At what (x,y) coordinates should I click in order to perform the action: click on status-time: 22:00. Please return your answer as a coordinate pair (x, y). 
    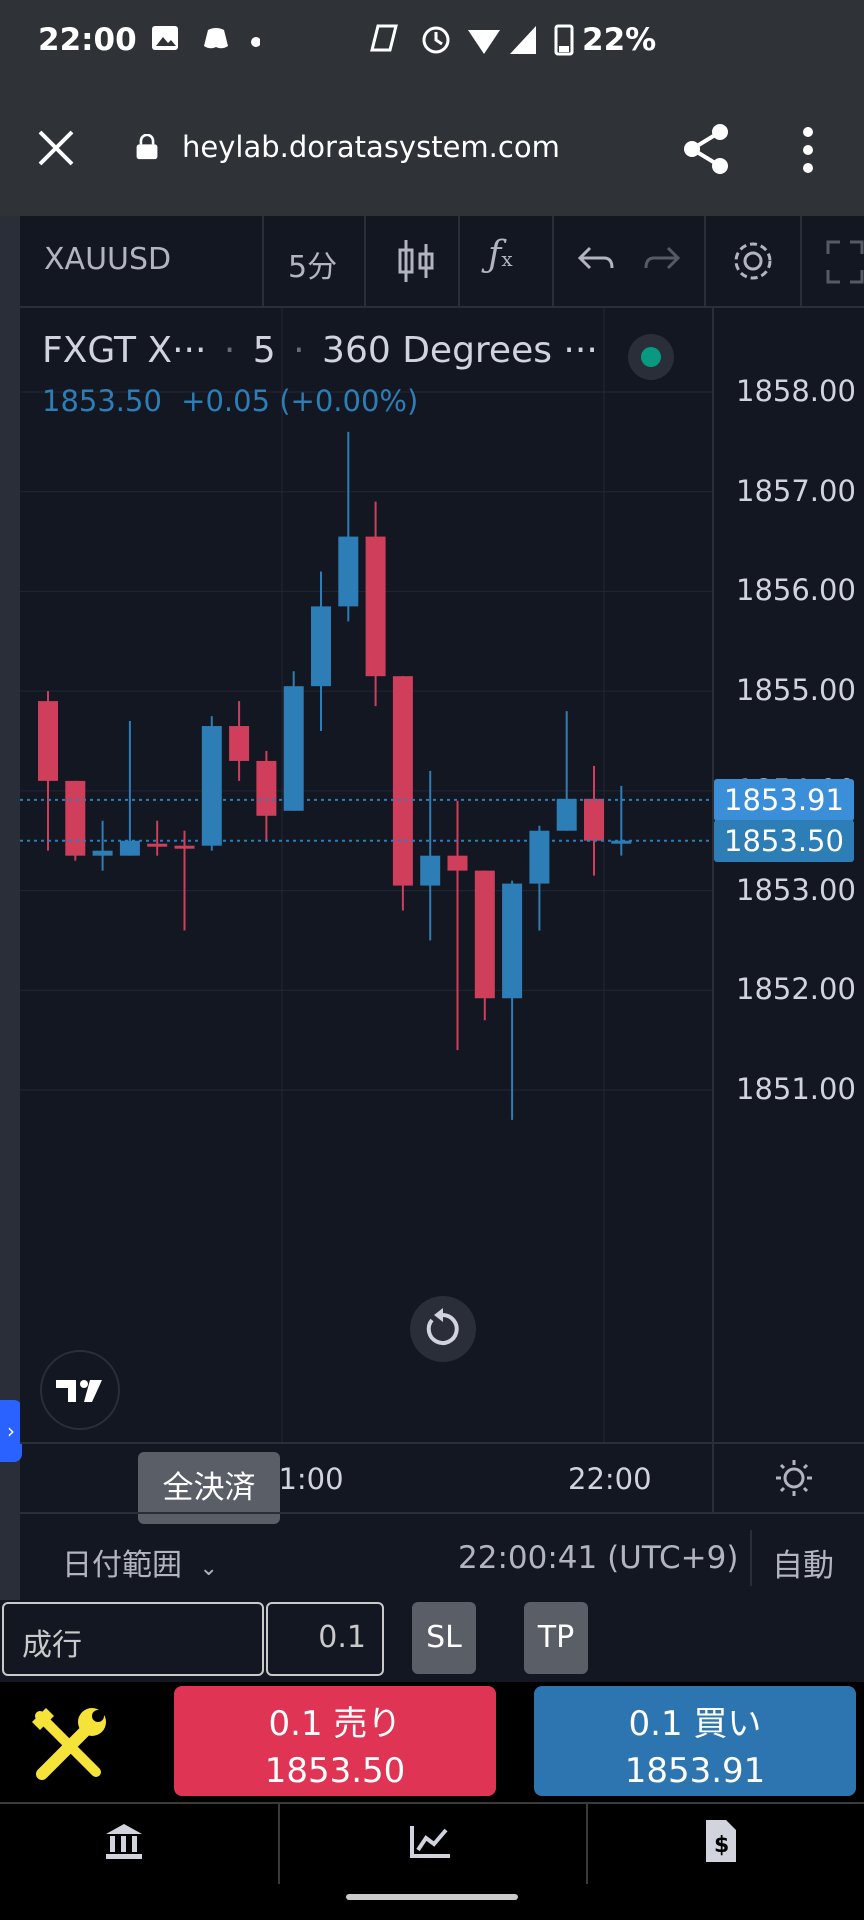
    Looking at the image, I should click on (87, 40).